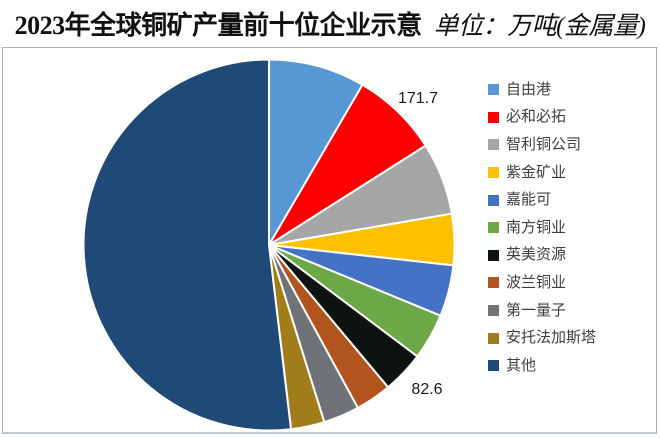 This screenshot has width=660, height=438. Describe the element at coordinates (536, 310) in the screenshot. I see `legend-label: 第一量子` at that location.